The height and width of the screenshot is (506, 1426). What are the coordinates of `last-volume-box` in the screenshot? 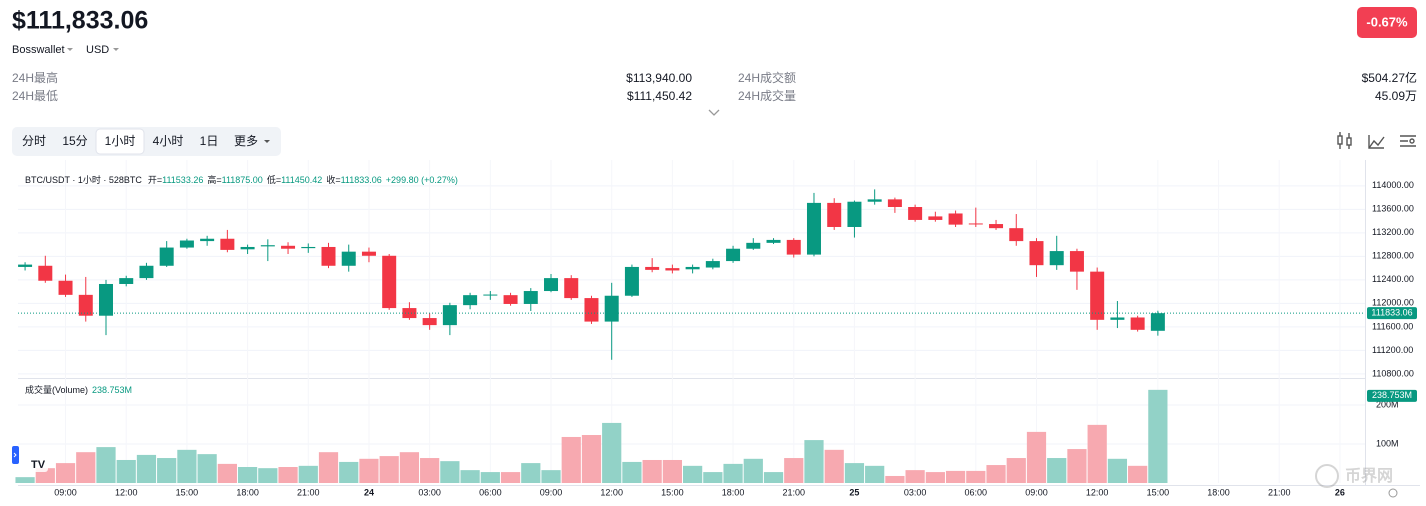 It's located at (1392, 395).